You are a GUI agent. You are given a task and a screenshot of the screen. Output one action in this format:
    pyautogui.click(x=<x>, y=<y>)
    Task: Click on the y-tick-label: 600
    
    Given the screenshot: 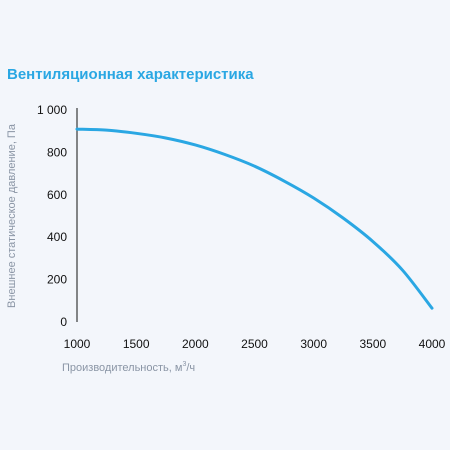 What is the action you would take?
    pyautogui.click(x=57, y=195)
    